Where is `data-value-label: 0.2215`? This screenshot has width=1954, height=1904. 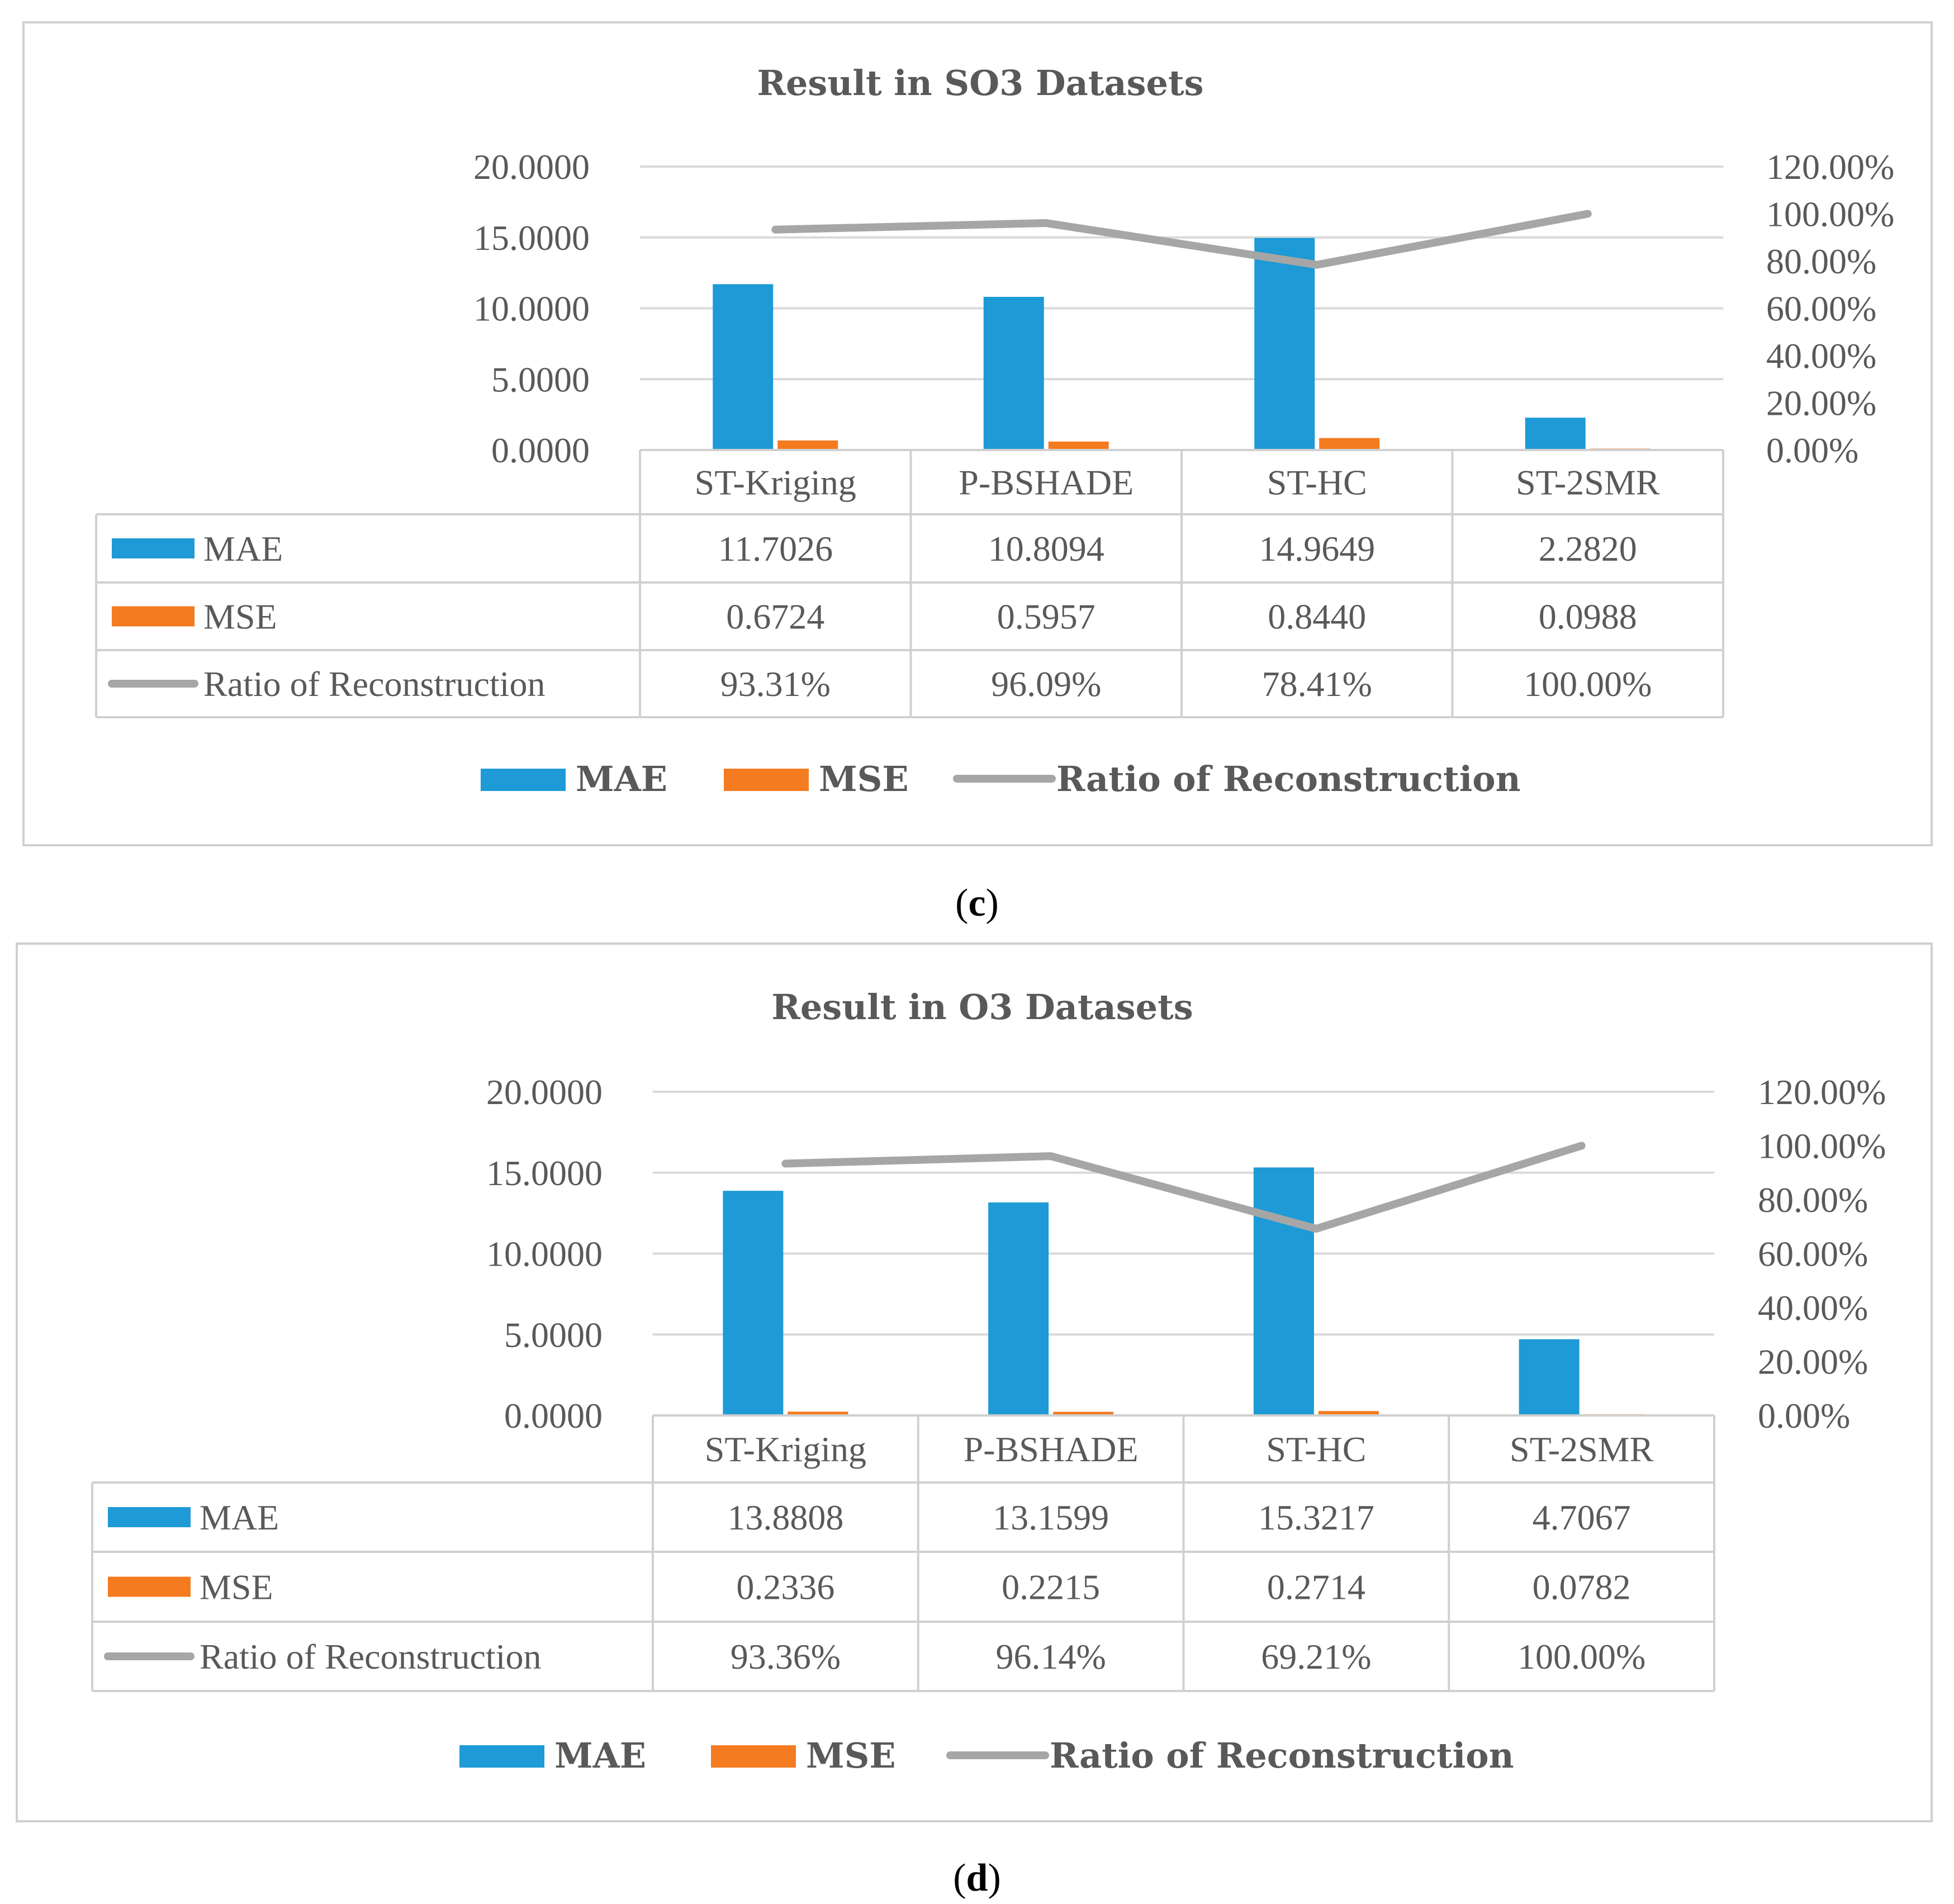 data-value-label: 0.2215 is located at coordinates (1051, 1587).